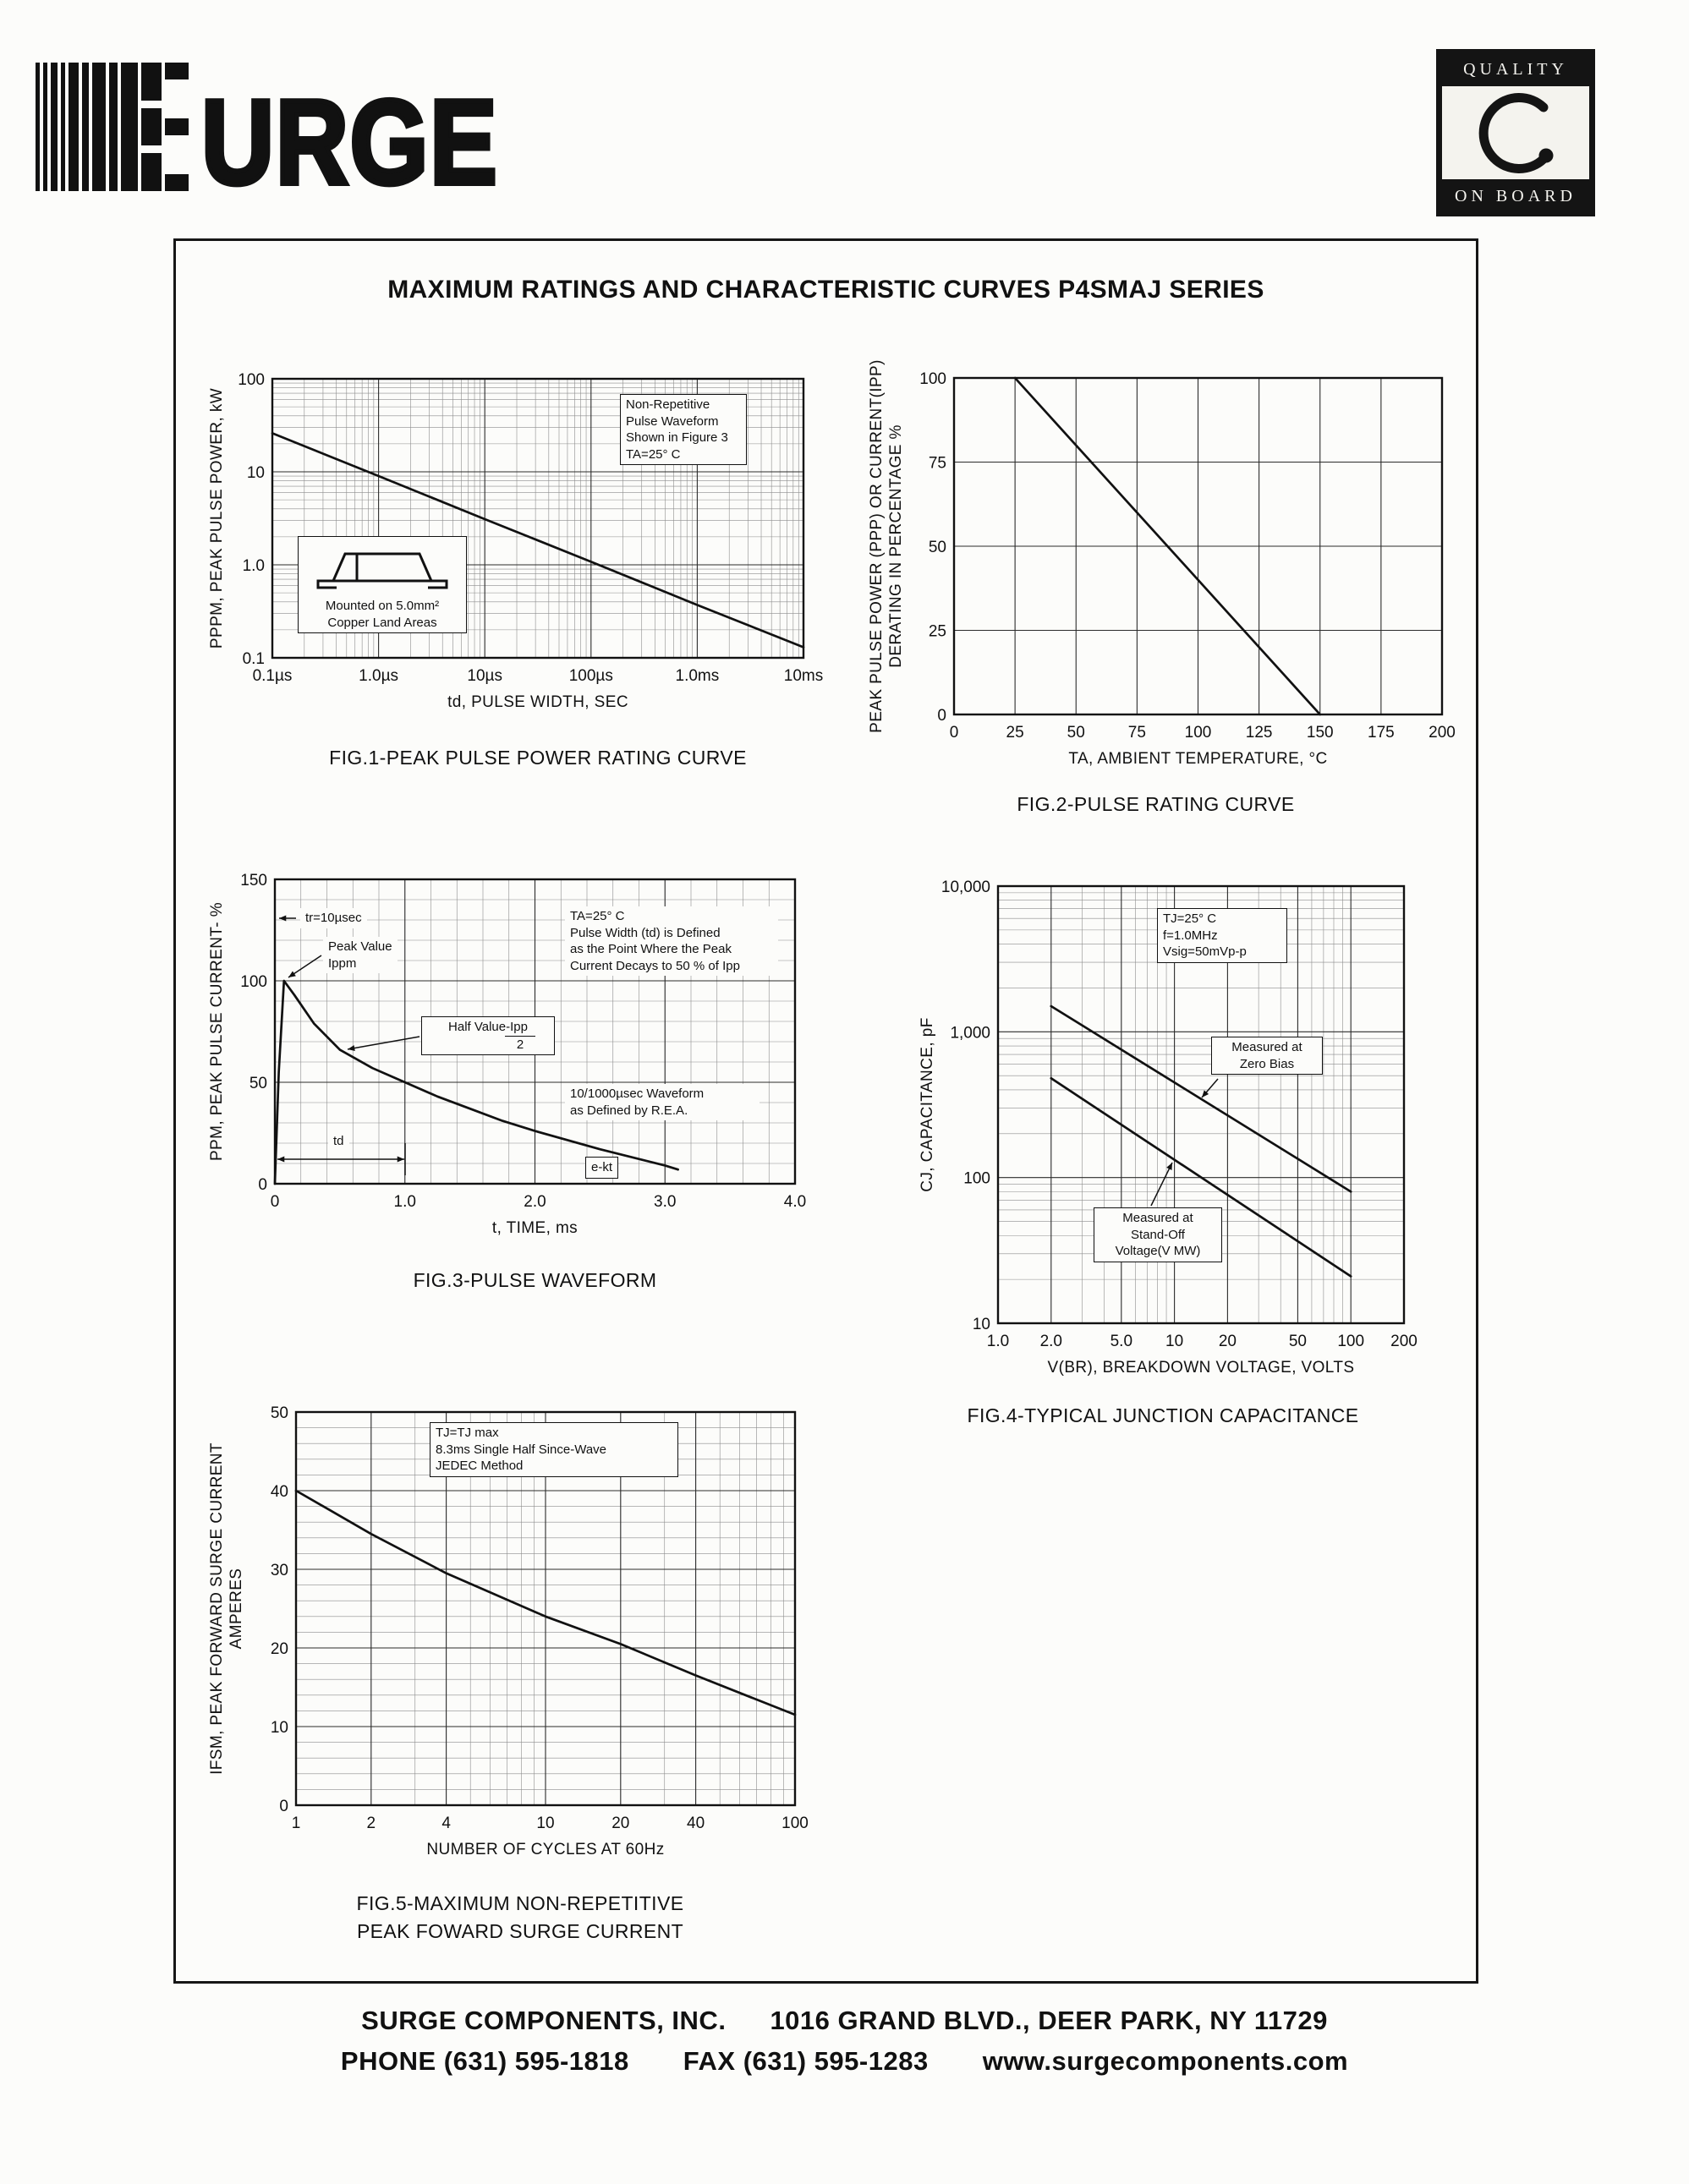  I want to click on svg-text: 4, so click(446, 1824).